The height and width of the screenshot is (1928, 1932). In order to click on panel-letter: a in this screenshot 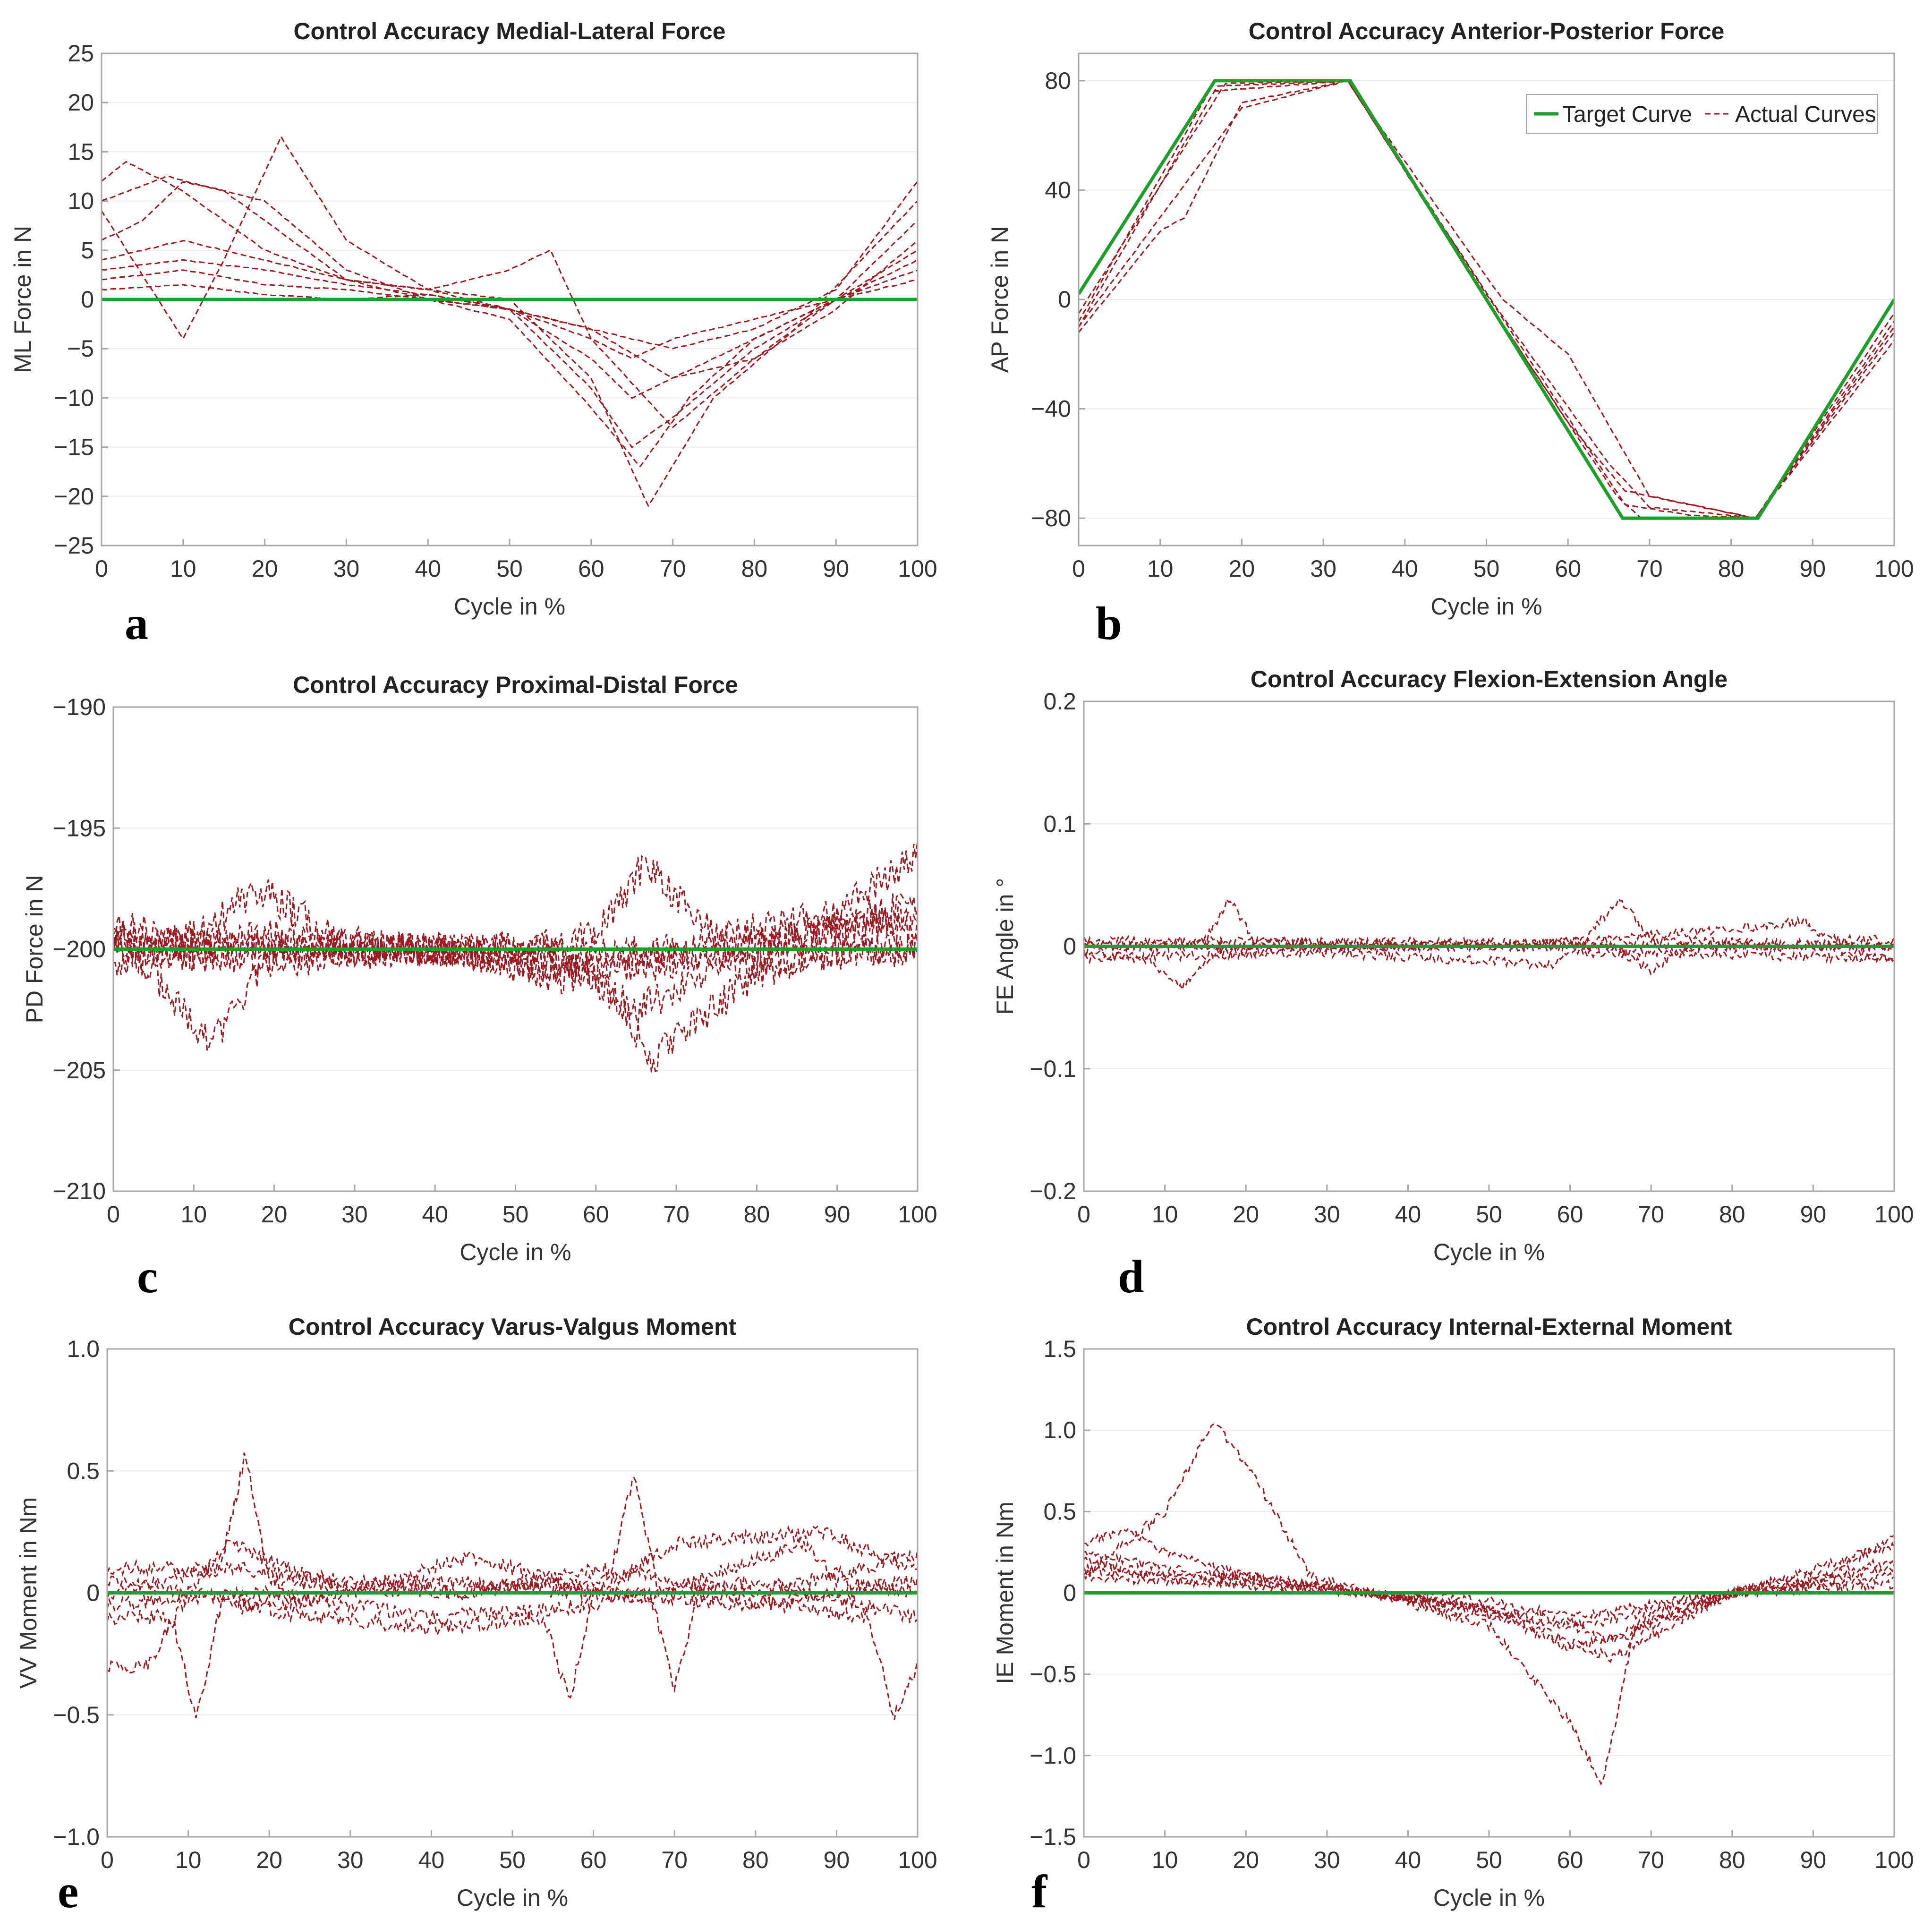, I will do `click(136, 623)`.